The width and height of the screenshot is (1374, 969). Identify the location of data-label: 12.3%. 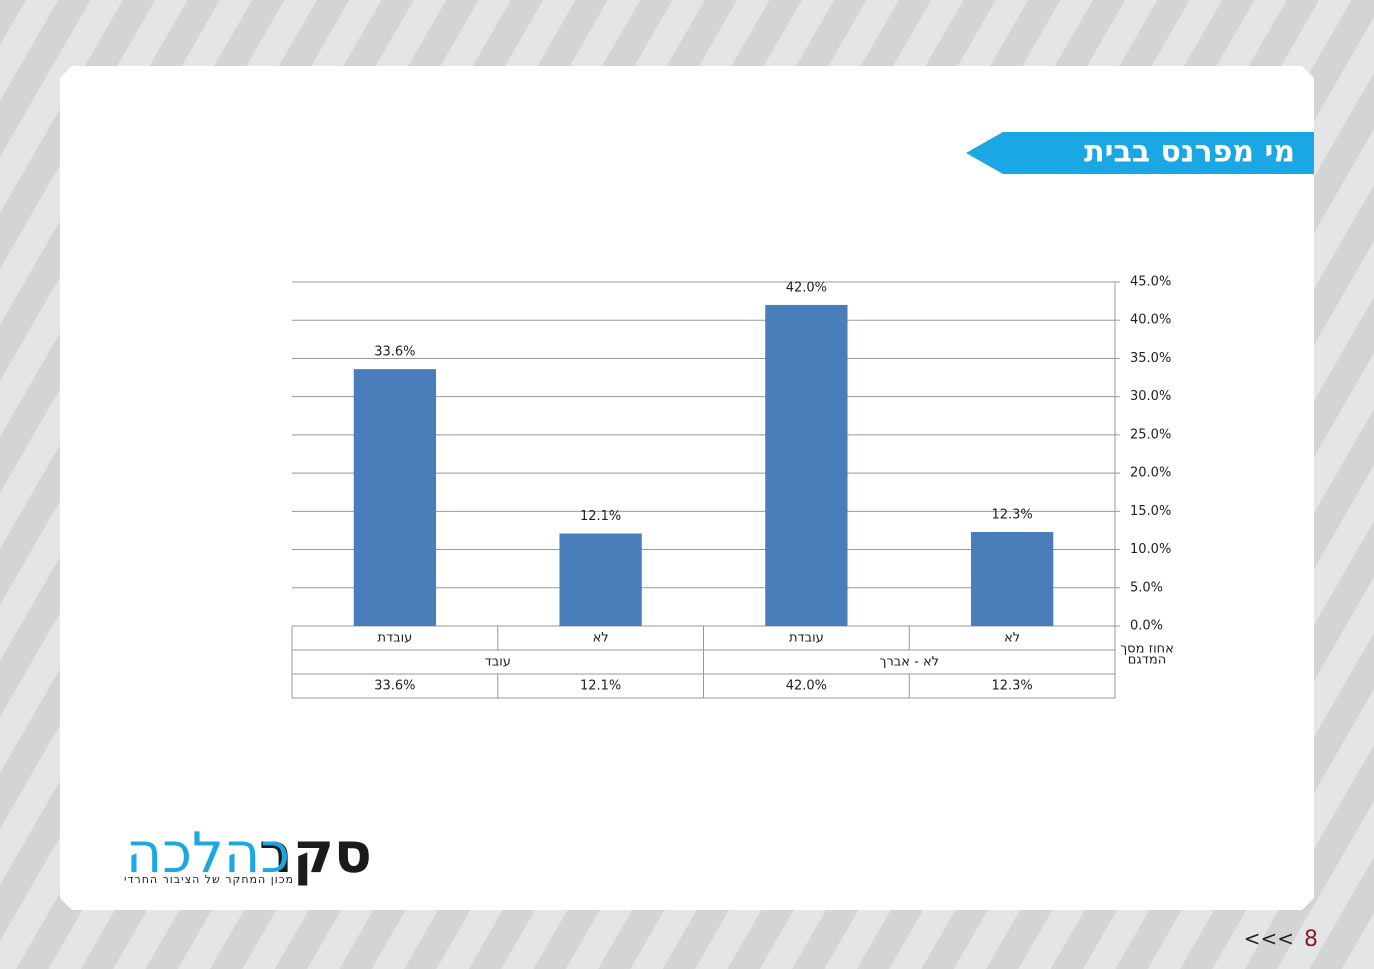
(1011, 514).